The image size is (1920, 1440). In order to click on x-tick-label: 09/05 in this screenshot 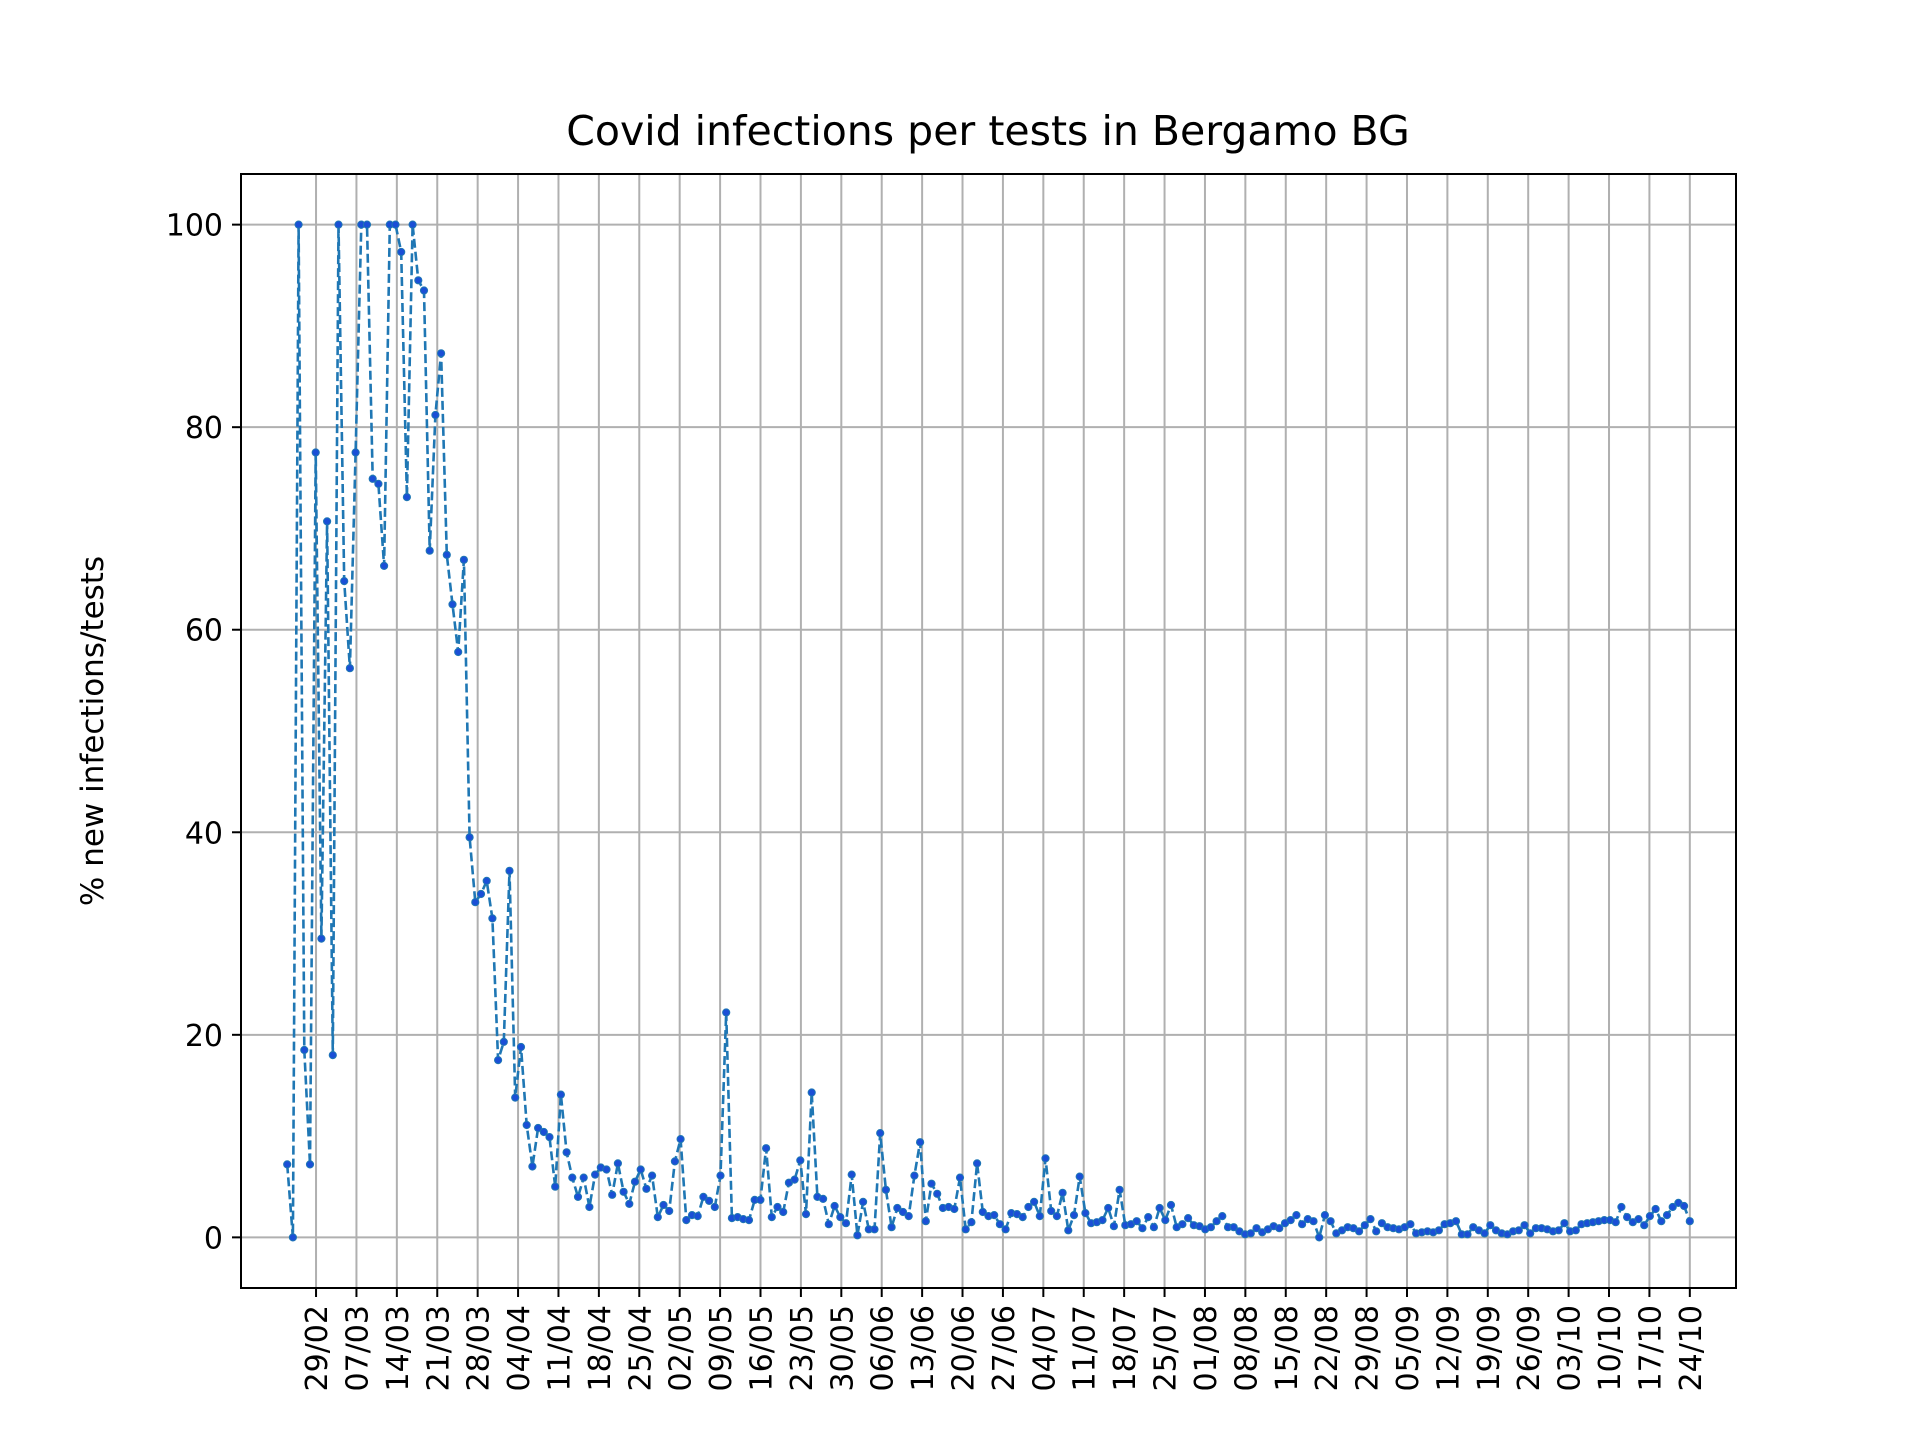, I will do `click(721, 1348)`.